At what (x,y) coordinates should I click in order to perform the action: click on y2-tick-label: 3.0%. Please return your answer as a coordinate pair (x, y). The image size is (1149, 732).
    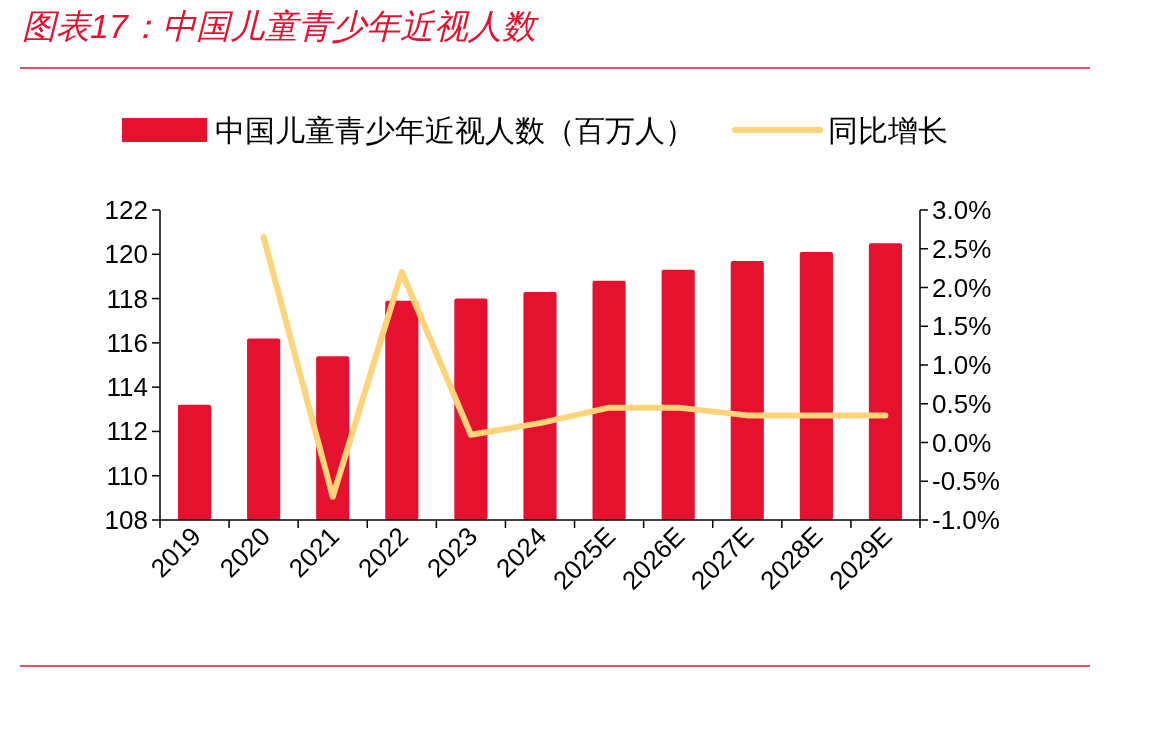
    Looking at the image, I should click on (962, 210).